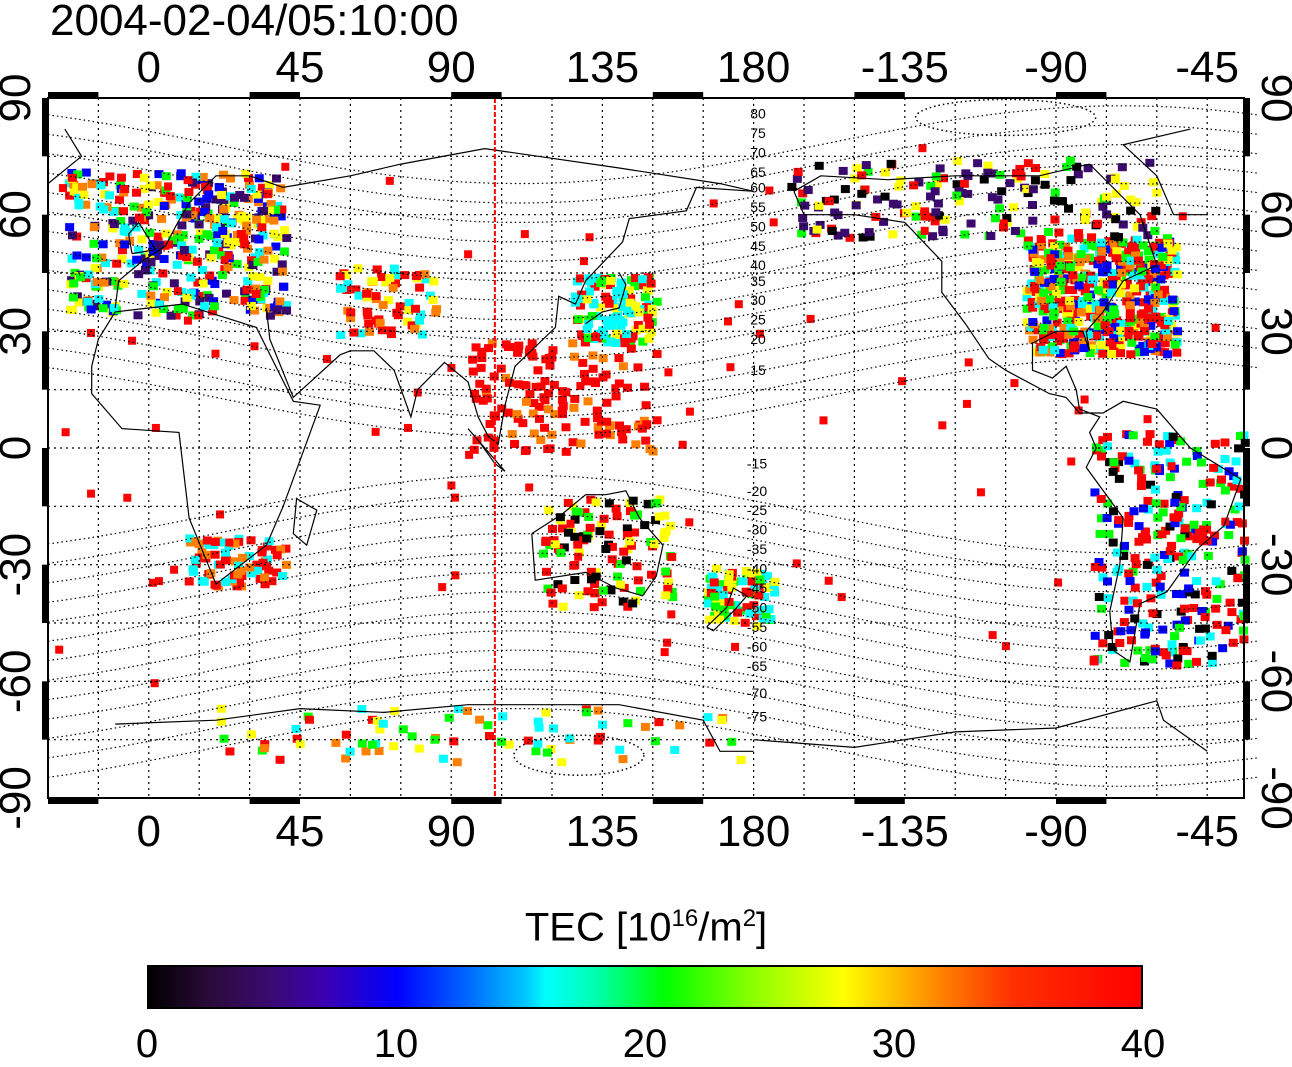  Describe the element at coordinates (1272, 798) in the screenshot. I see `lat-label-right: -90` at that location.